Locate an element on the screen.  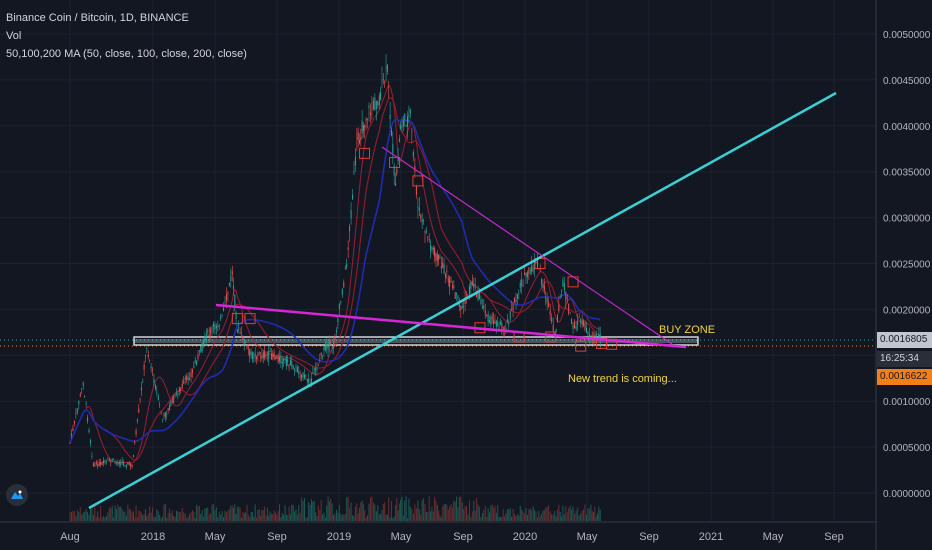
x-tick-label: Sep is located at coordinates (649, 537).